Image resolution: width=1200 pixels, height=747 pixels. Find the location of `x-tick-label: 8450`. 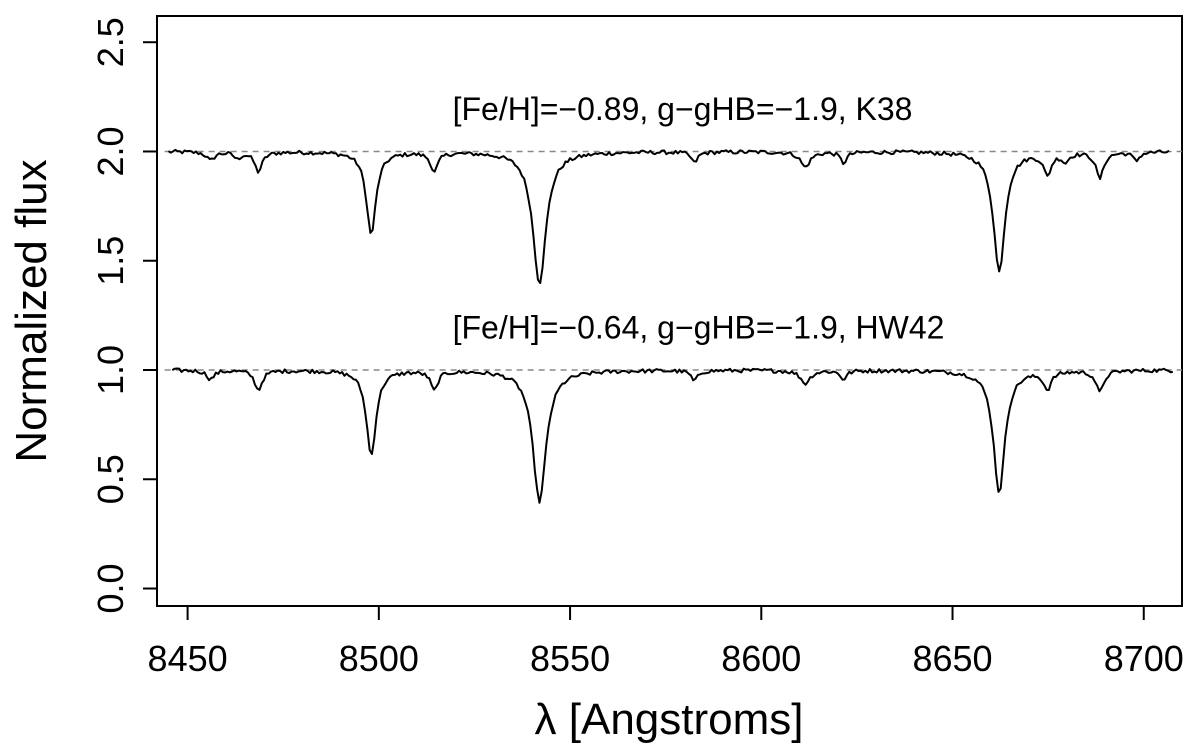

x-tick-label: 8450 is located at coordinates (188, 658).